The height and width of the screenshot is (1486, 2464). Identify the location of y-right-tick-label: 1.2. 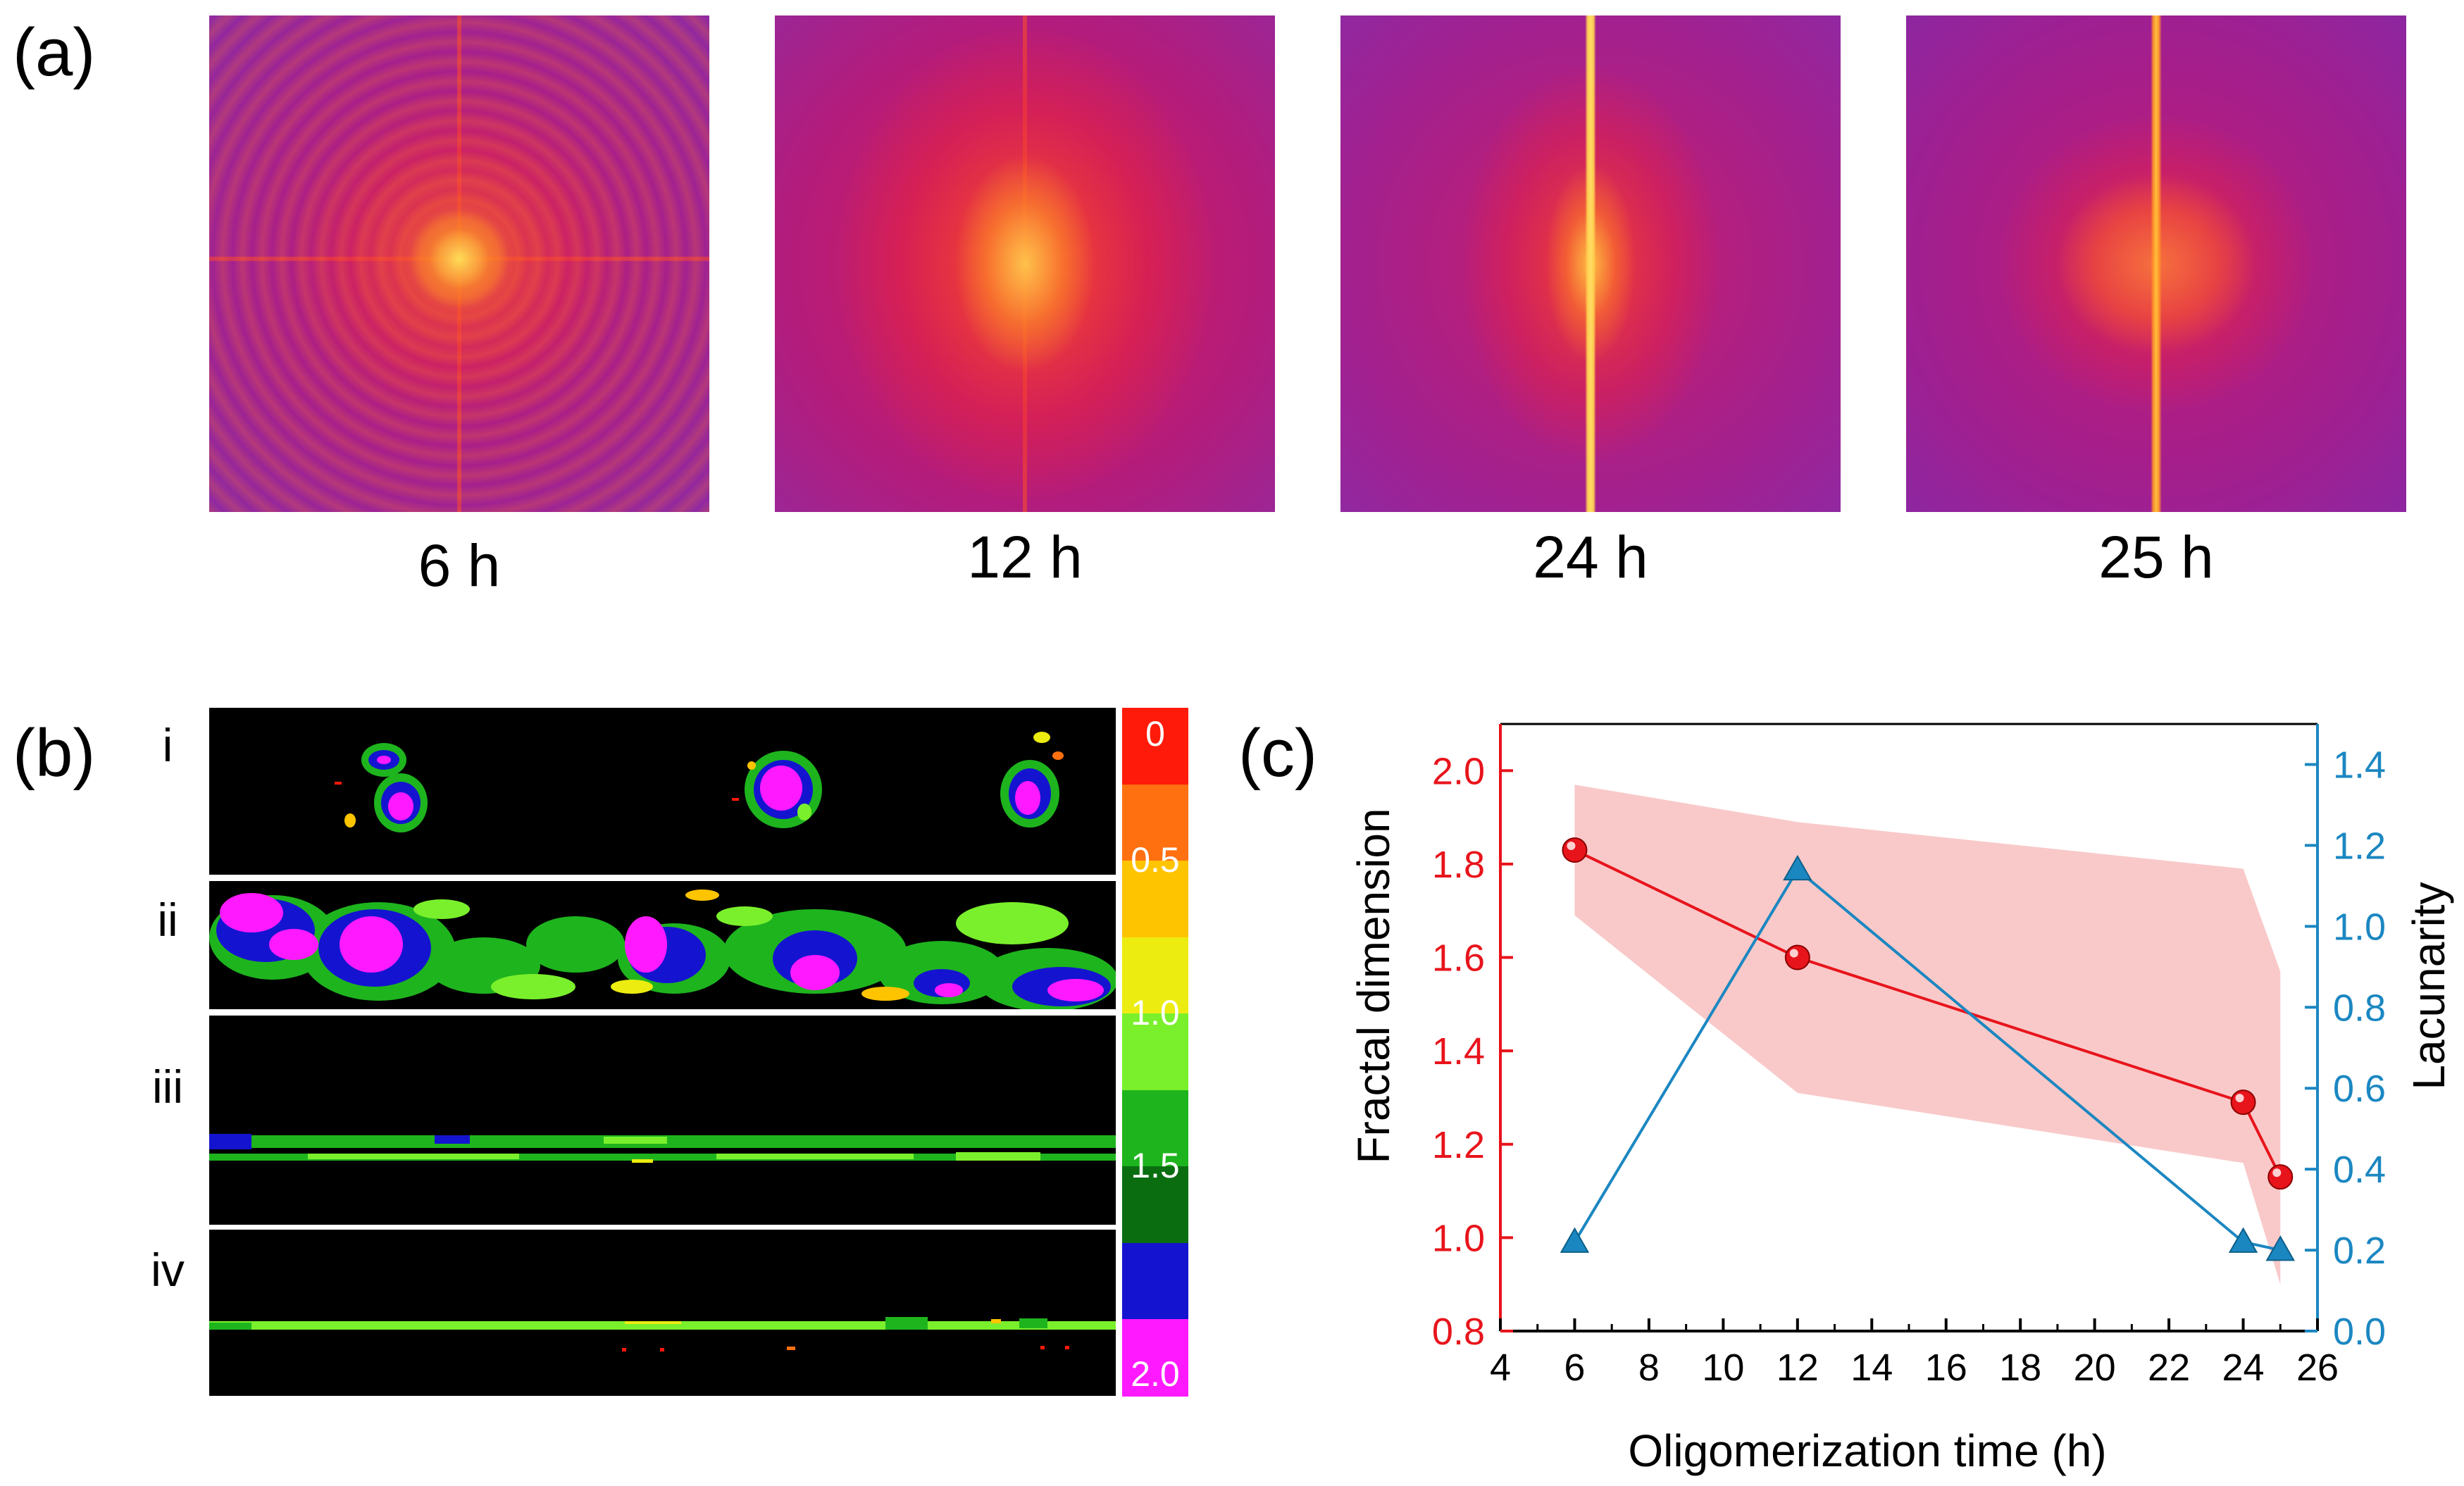
(2359, 846).